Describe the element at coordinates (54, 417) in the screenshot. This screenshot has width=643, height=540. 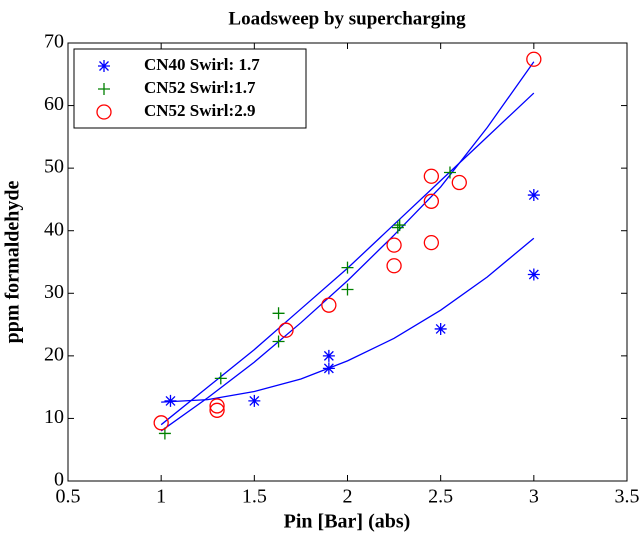
I see `y-tick-label: 10` at that location.